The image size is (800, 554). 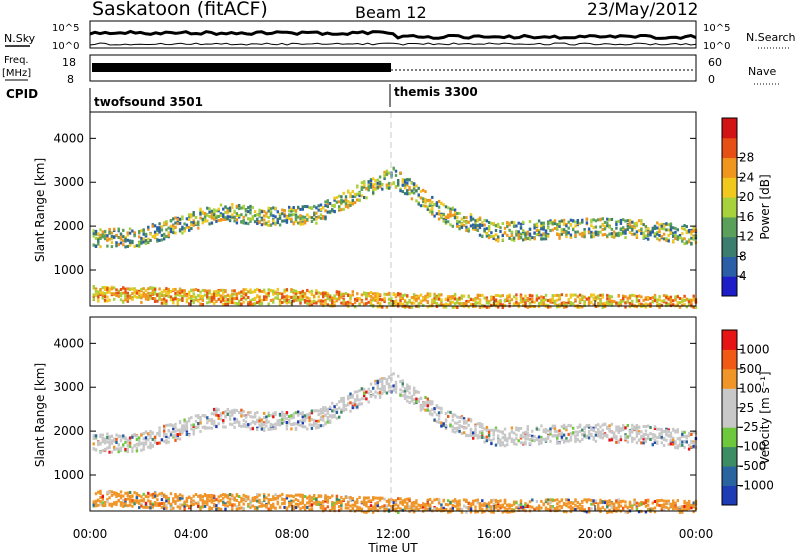 What do you see at coordinates (68, 138) in the screenshot?
I see `y-tick-label: 4000` at bounding box center [68, 138].